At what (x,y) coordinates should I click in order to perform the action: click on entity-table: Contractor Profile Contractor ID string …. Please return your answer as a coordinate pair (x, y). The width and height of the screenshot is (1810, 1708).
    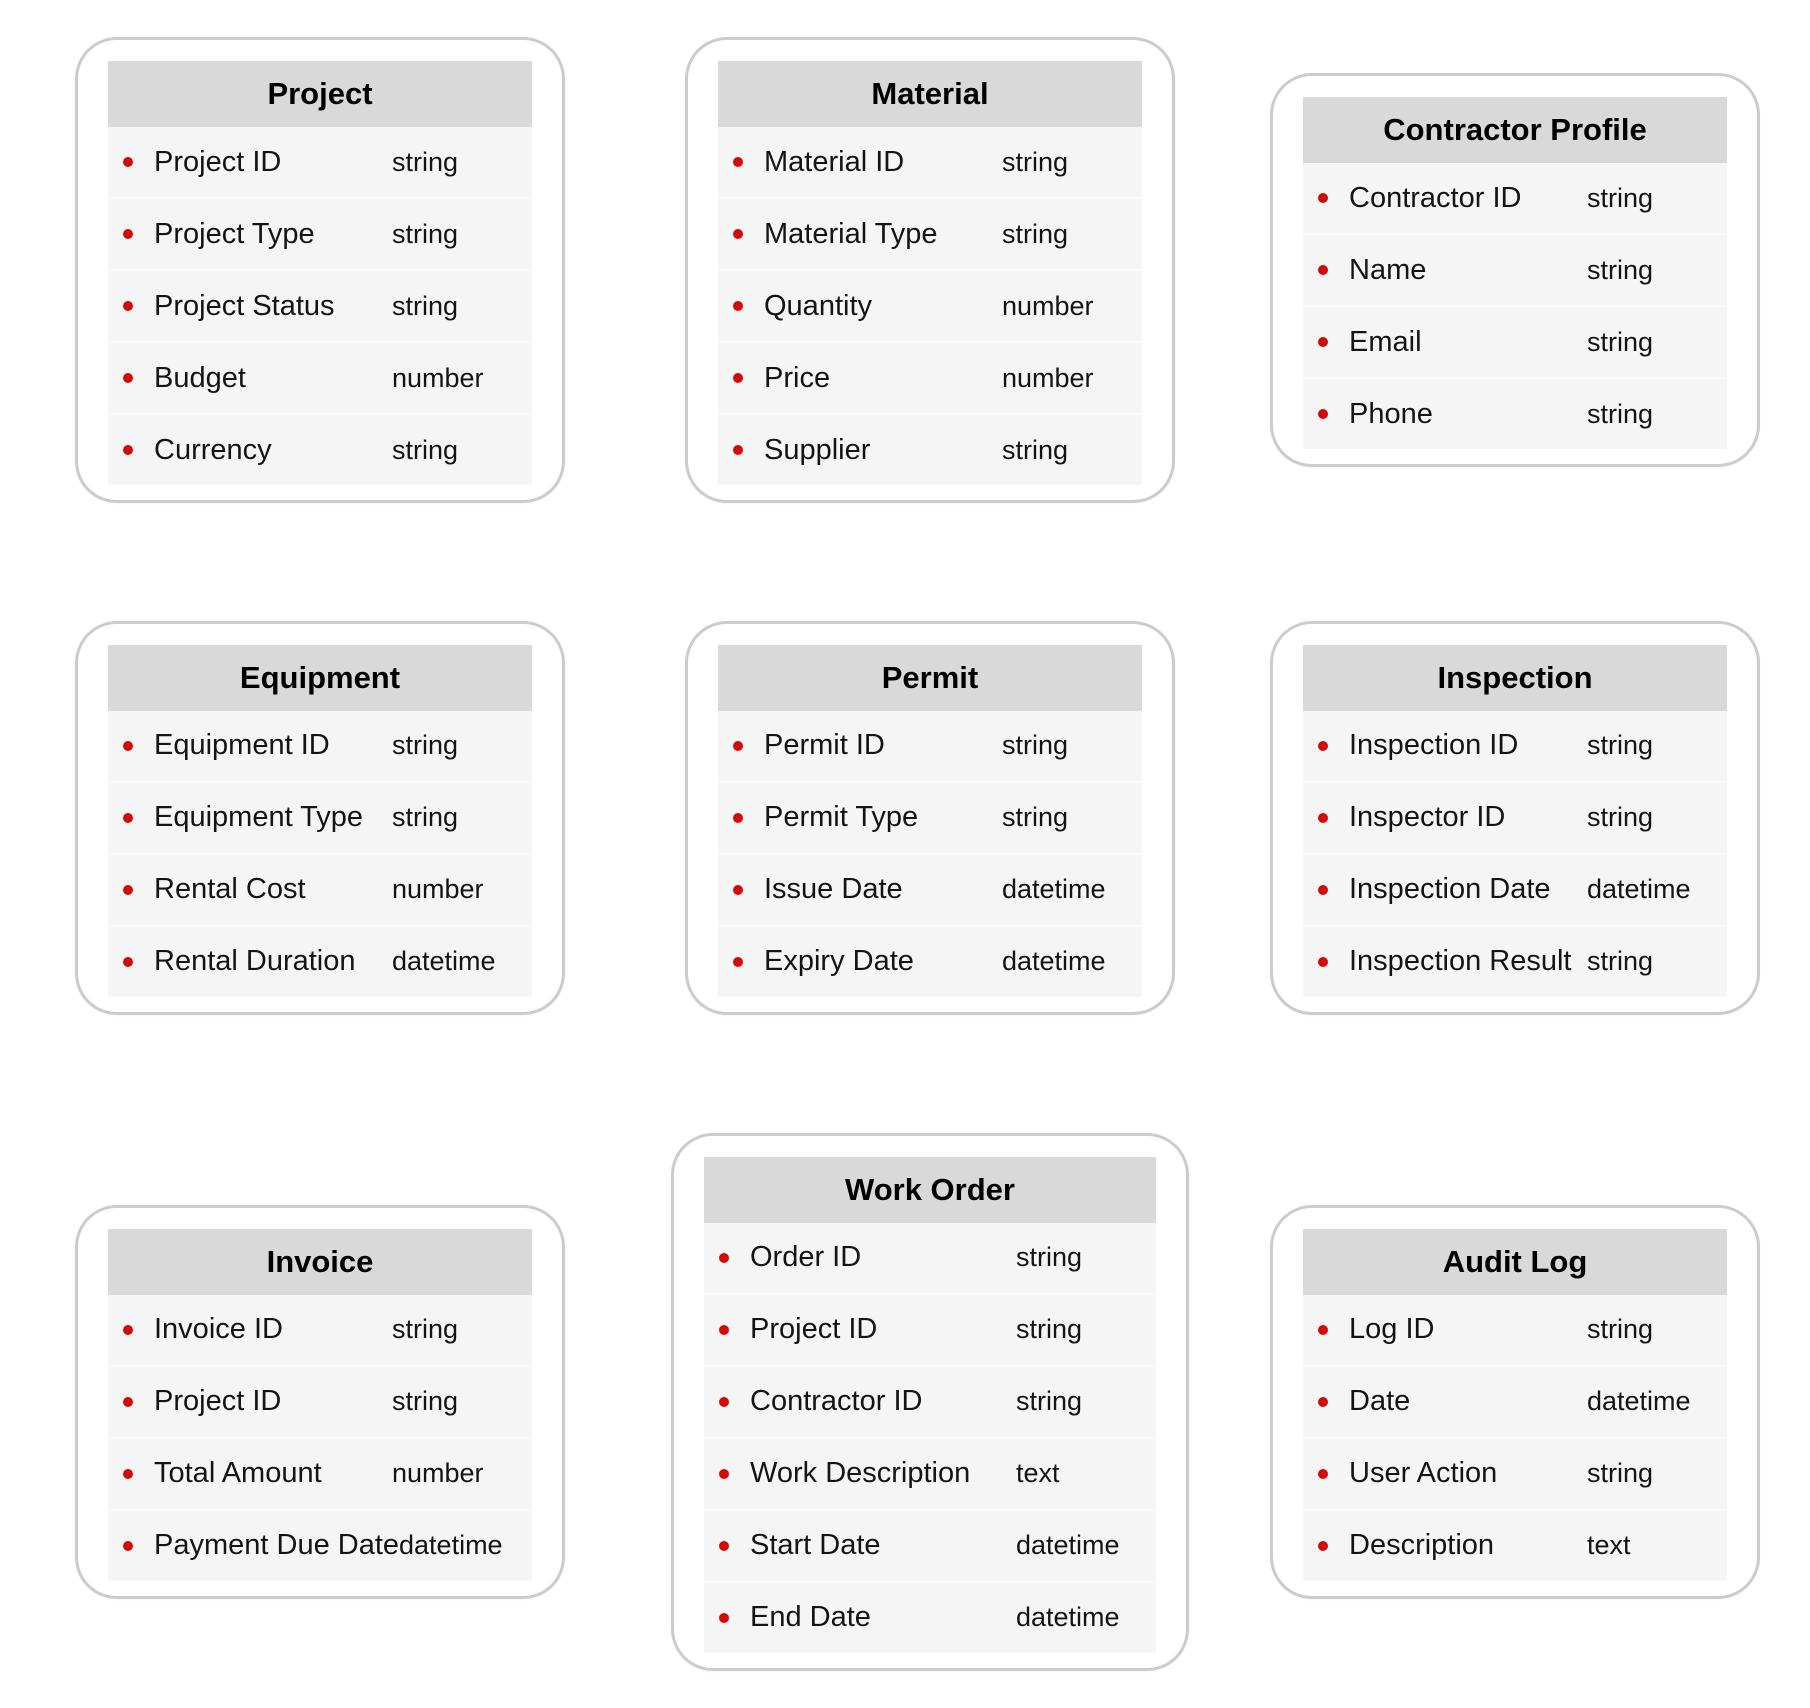
    Looking at the image, I should click on (1515, 273).